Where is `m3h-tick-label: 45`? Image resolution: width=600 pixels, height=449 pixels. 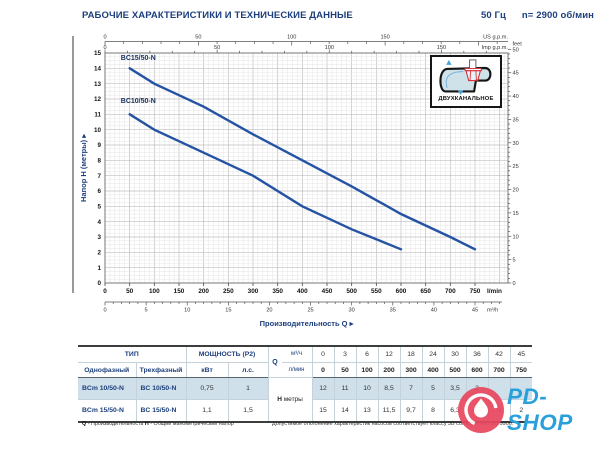 m3h-tick-label: 45 is located at coordinates (475, 311).